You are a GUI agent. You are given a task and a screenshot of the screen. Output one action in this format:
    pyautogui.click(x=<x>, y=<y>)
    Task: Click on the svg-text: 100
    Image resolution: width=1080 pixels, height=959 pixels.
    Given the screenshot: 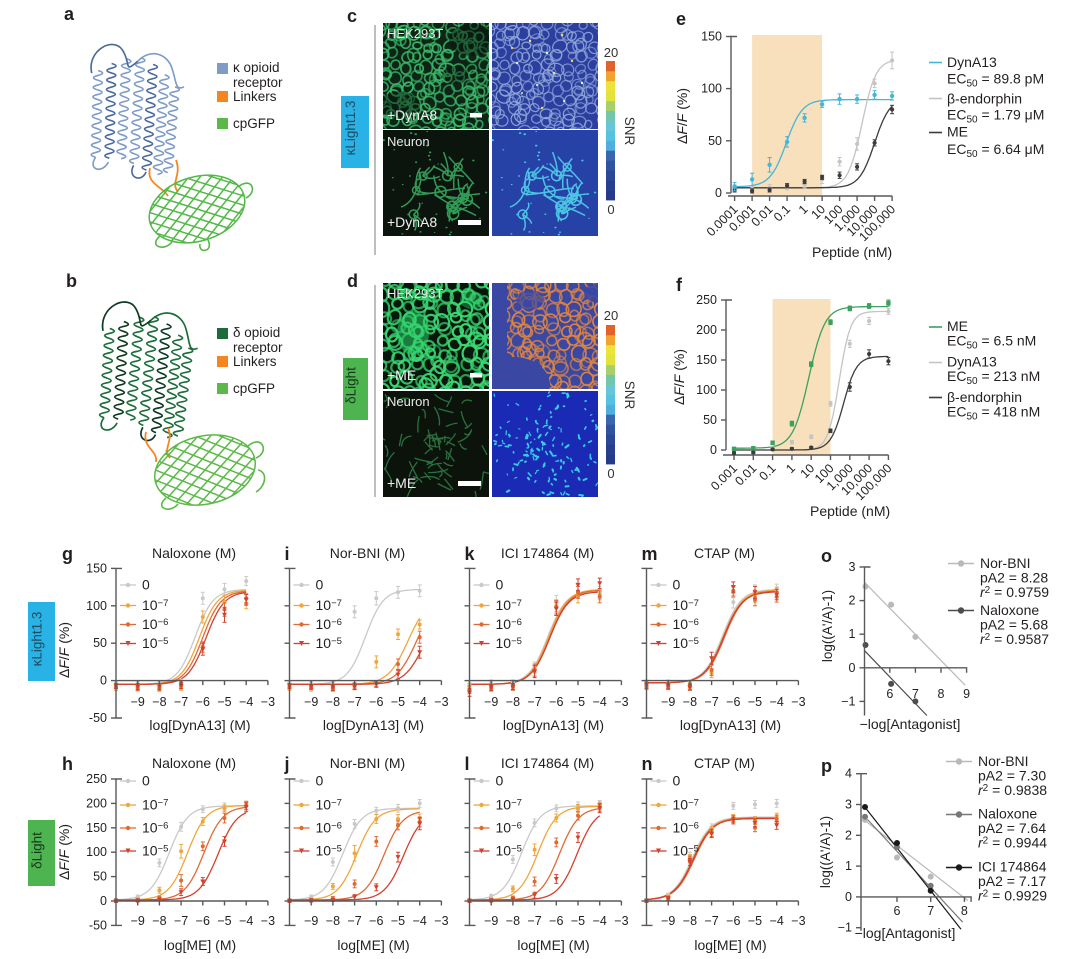 What is the action you would take?
    pyautogui.click(x=706, y=390)
    